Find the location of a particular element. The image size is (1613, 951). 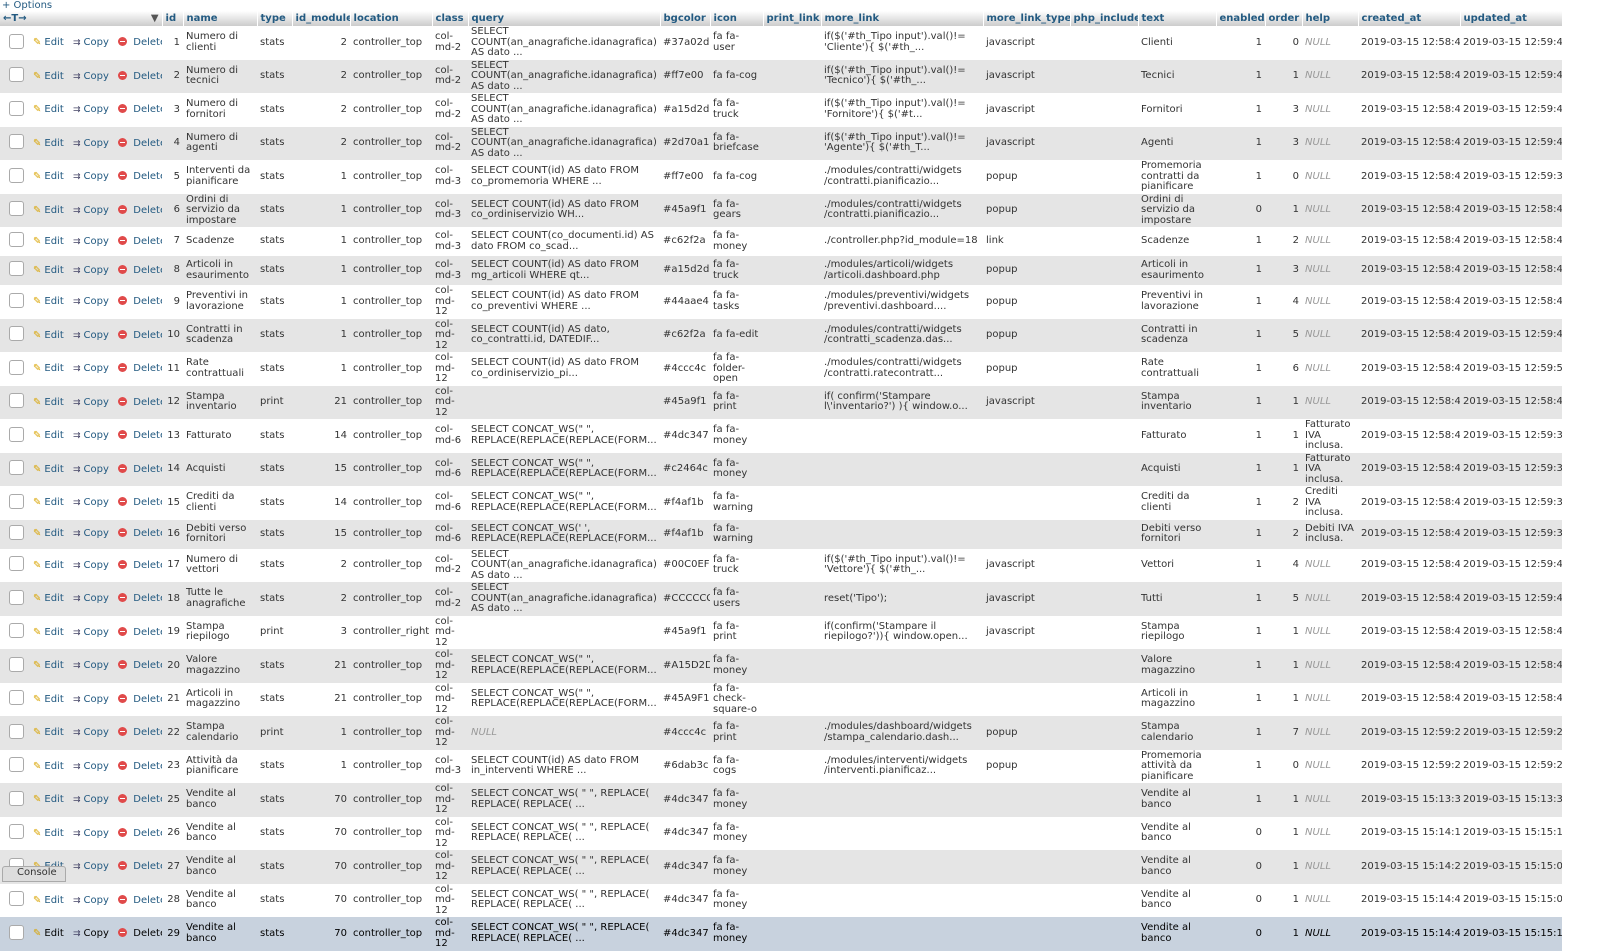

cell-text: Tutti is located at coordinates (1177, 599).